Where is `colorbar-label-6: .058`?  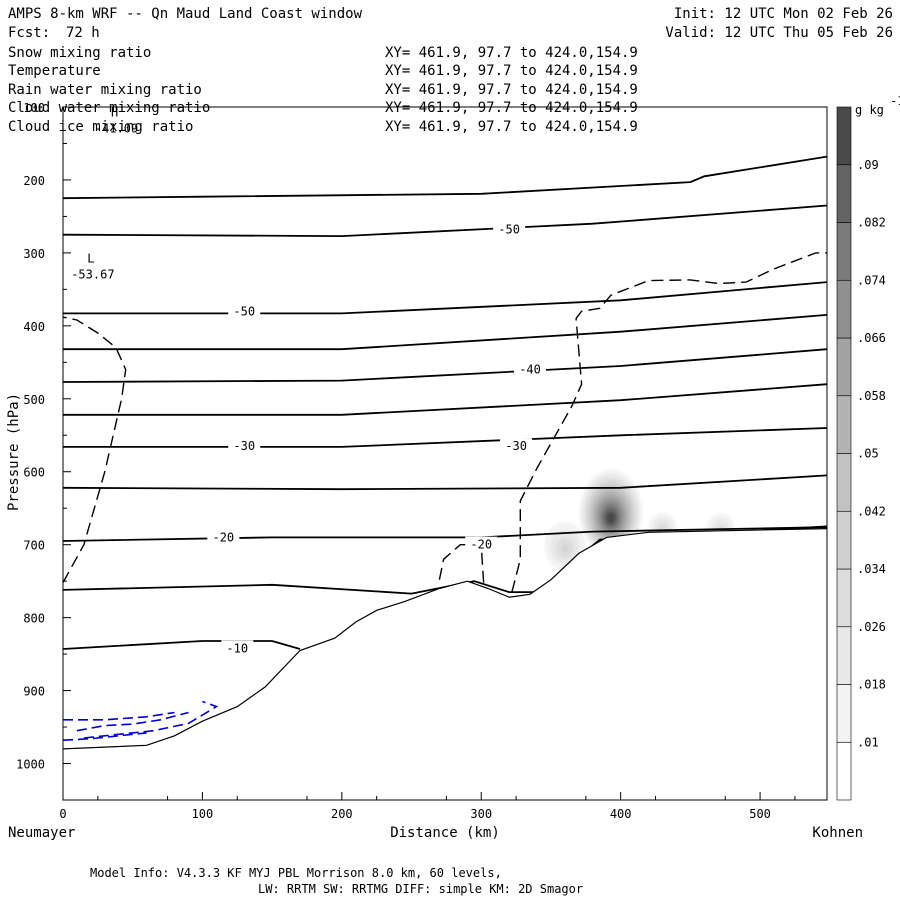
colorbar-label-6: .058 is located at coordinates (871, 396).